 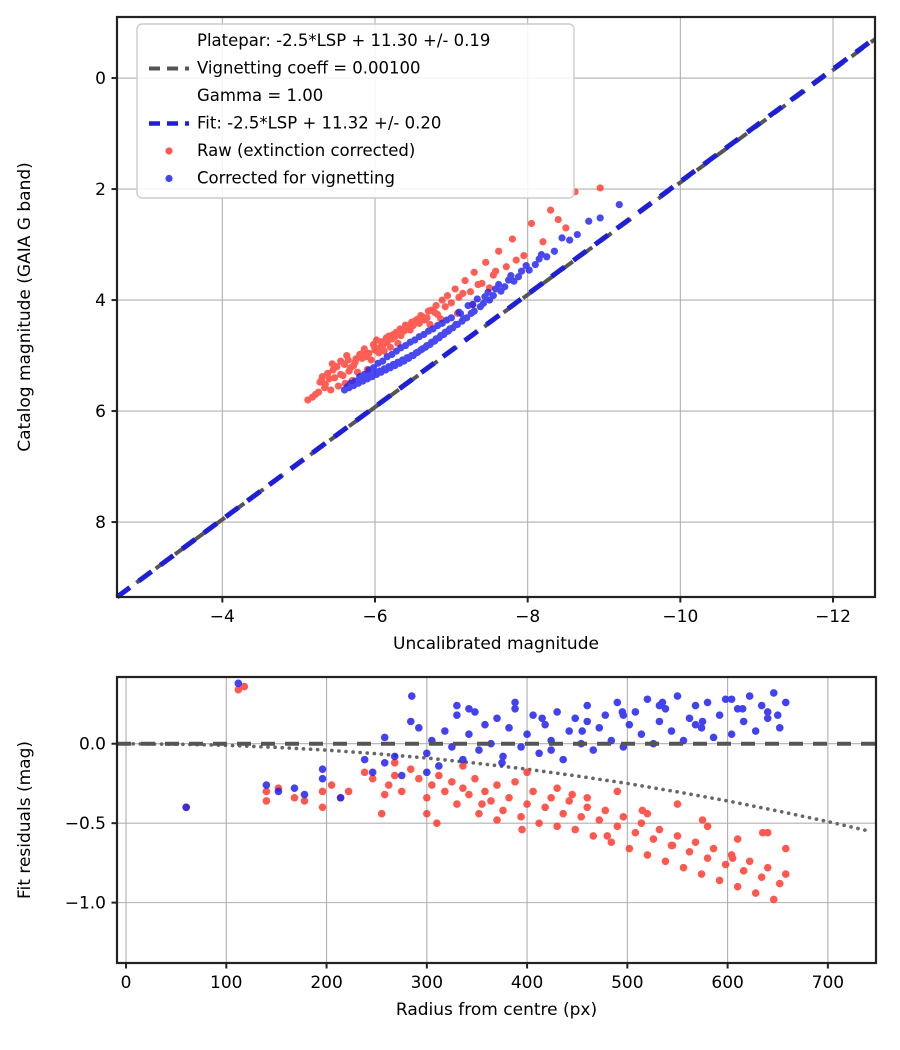 I want to click on y-tick-label: 2, so click(x=100, y=190).